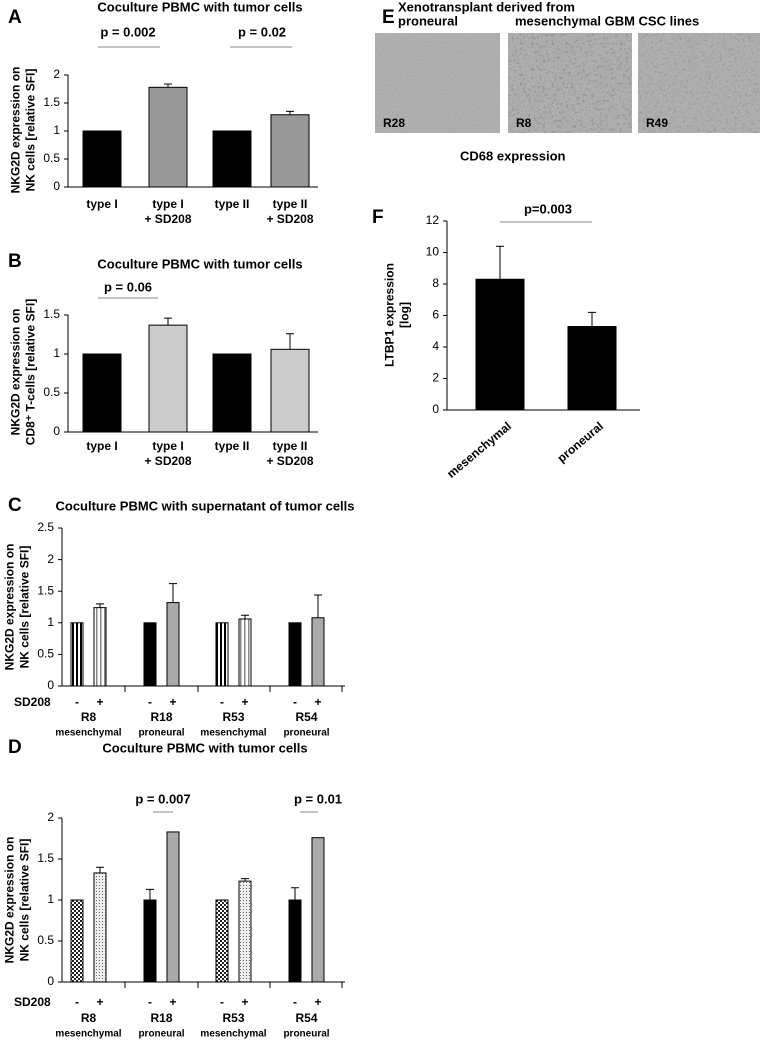  I want to click on y-tick-label: 6, so click(435, 315).